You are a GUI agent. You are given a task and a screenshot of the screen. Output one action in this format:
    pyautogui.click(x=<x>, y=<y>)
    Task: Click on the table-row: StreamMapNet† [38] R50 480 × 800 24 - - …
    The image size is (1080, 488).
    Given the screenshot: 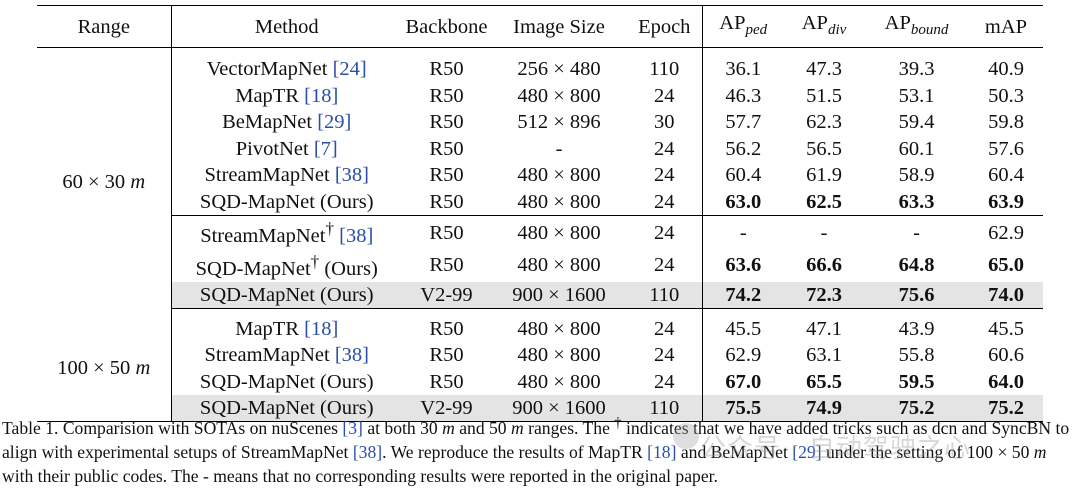 What is the action you would take?
    pyautogui.click(x=540, y=232)
    